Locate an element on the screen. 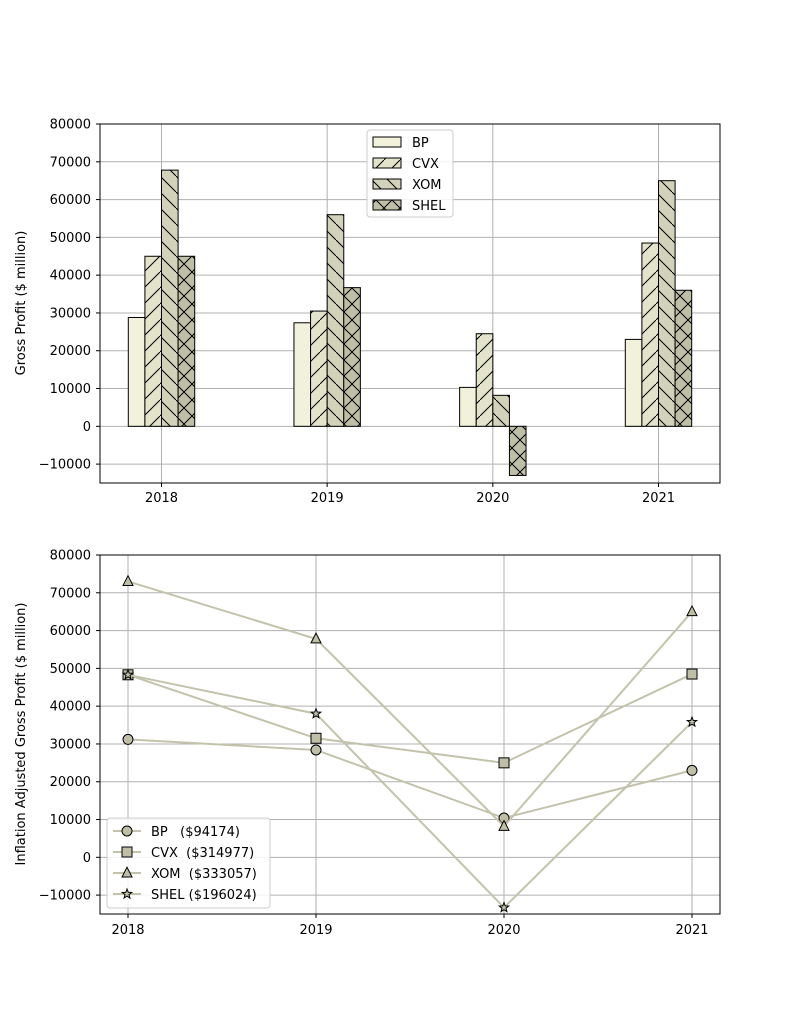  bar-xom-2019 is located at coordinates (335, 320).